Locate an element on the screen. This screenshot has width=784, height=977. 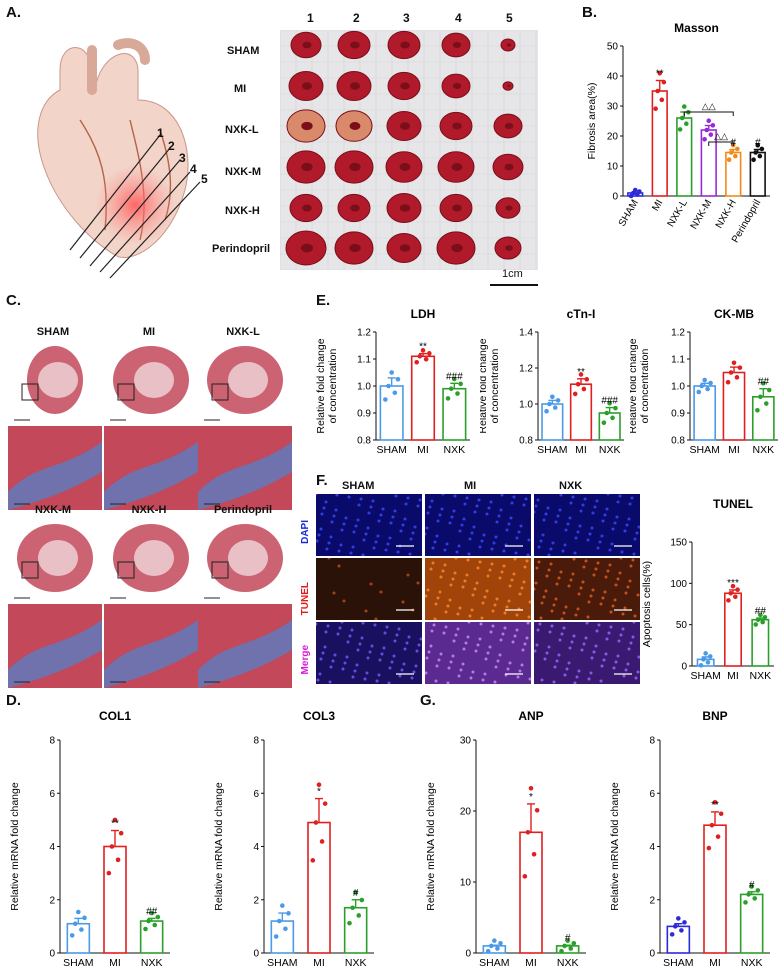
y-tick-label: 1.2 is located at coordinates (364, 333).